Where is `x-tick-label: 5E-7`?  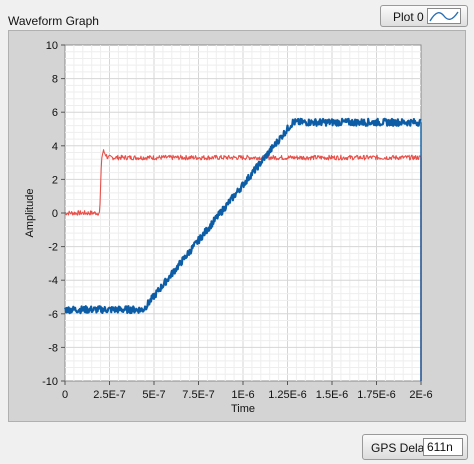
x-tick-label: 5E-7 is located at coordinates (153, 395).